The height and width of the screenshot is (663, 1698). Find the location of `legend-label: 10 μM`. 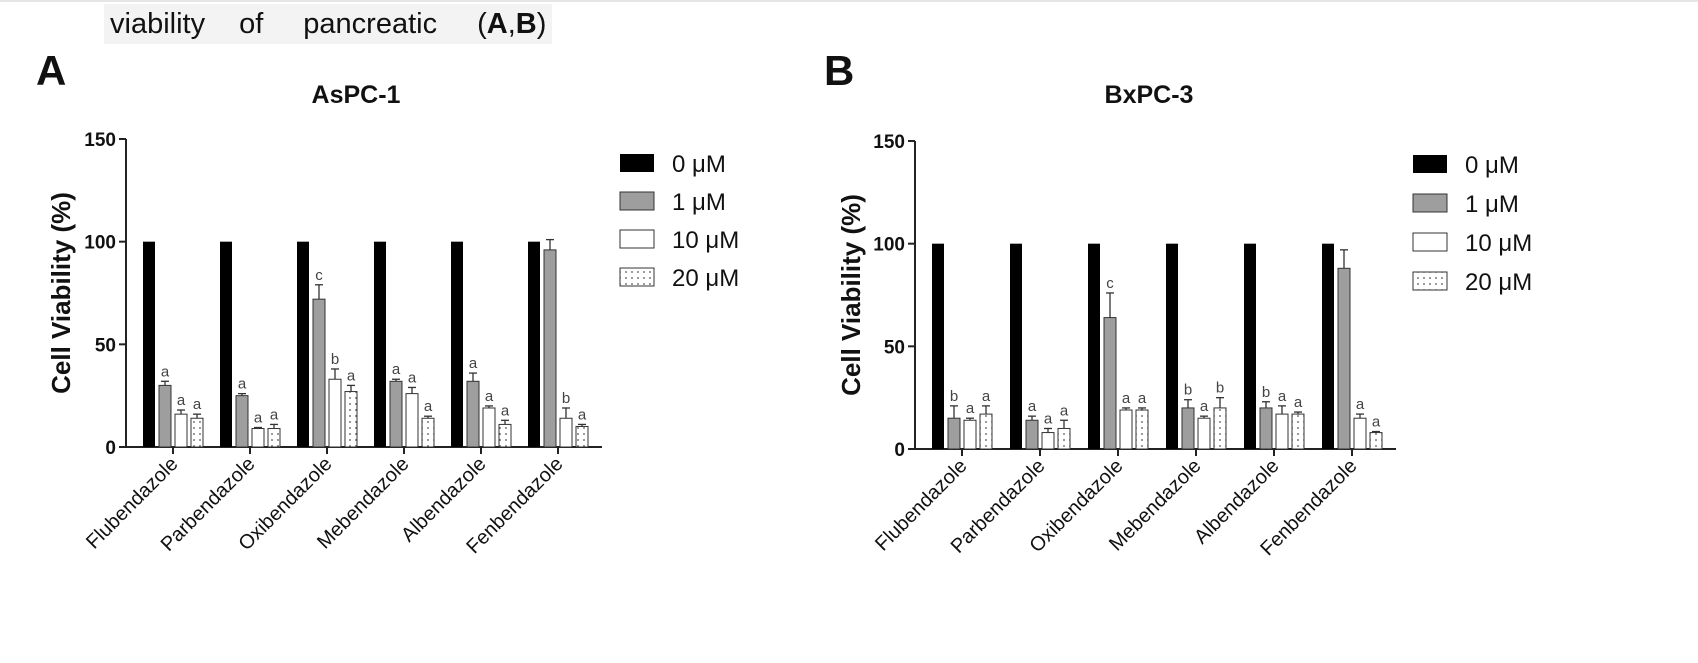

legend-label: 10 μM is located at coordinates (705, 240).